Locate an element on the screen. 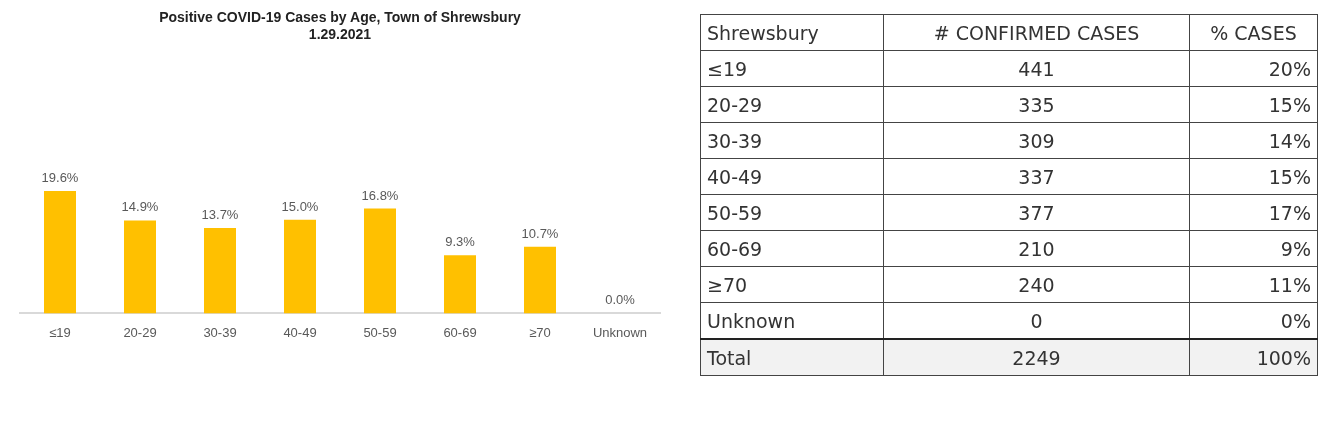  data-label: 10.7% is located at coordinates (540, 233).